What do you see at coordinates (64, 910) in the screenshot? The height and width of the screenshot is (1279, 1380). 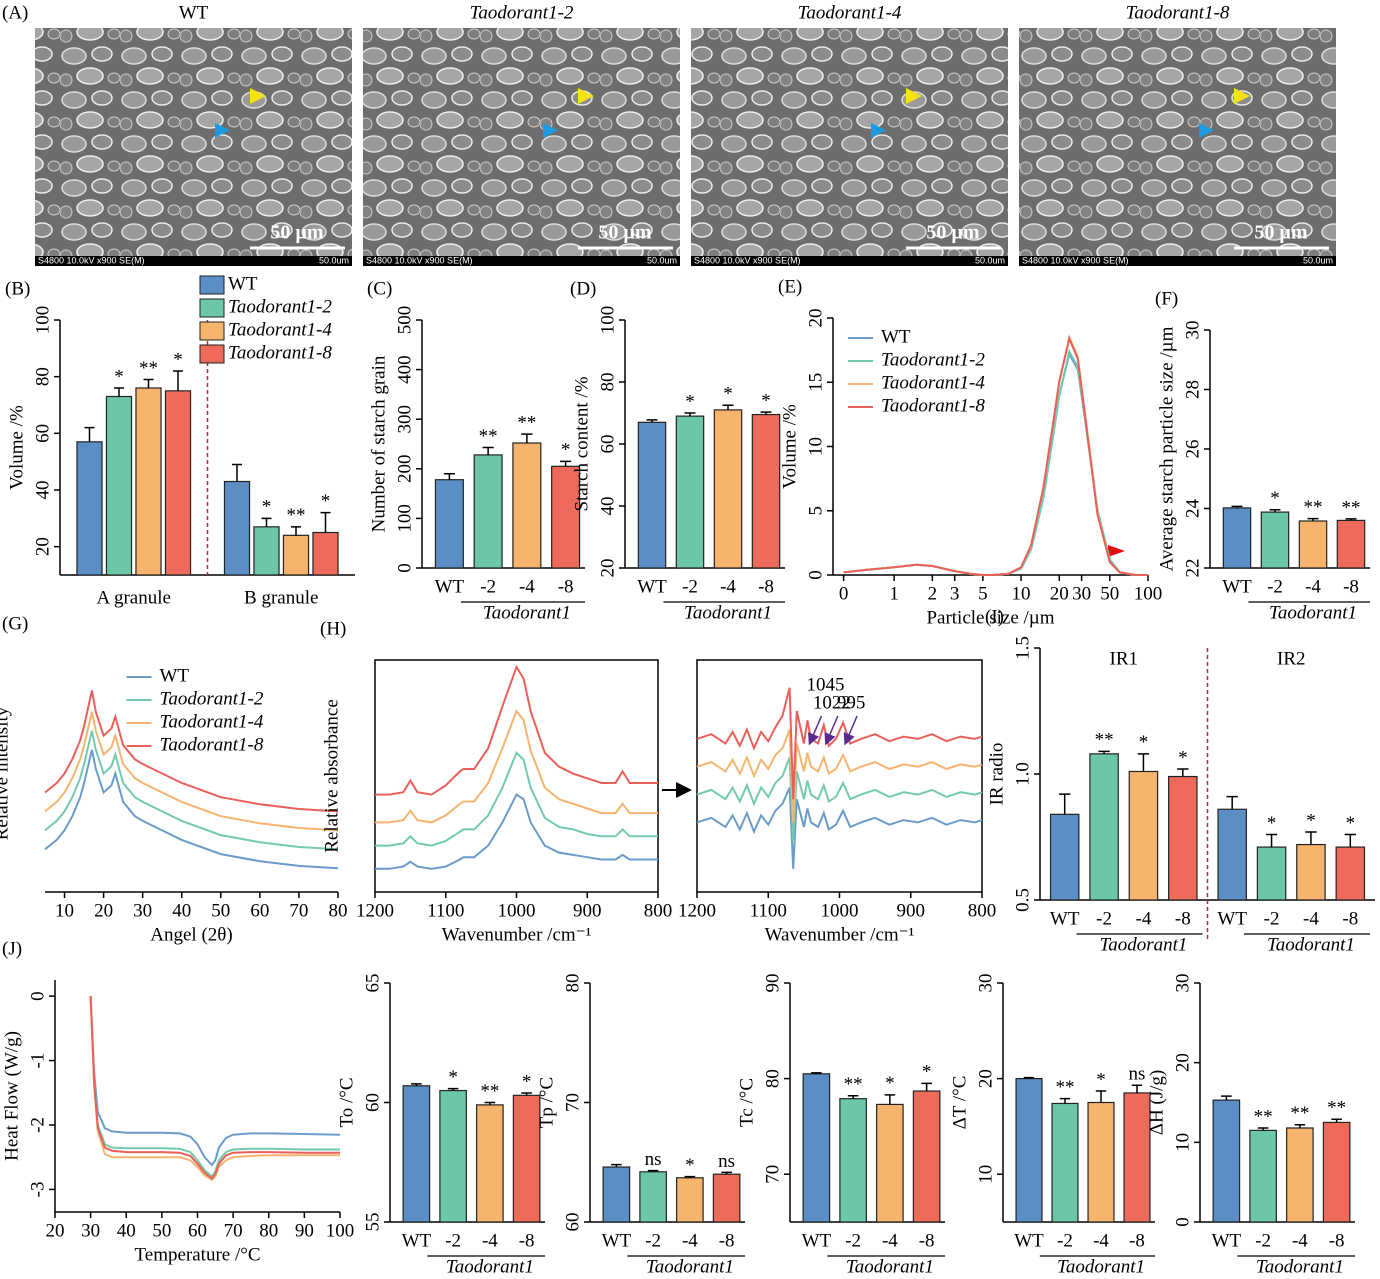 I see `x-tick-label: 10` at bounding box center [64, 910].